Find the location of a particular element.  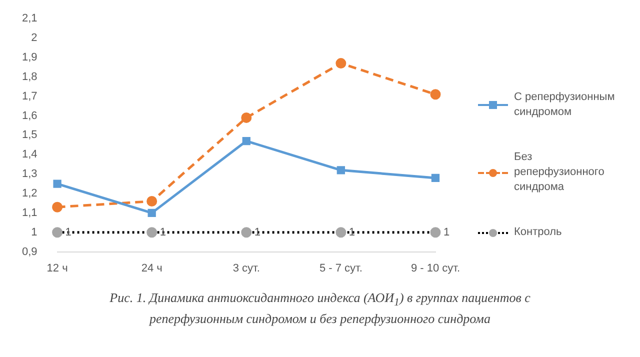

x-tick-label: 5 - 7 сут. is located at coordinates (340, 268).